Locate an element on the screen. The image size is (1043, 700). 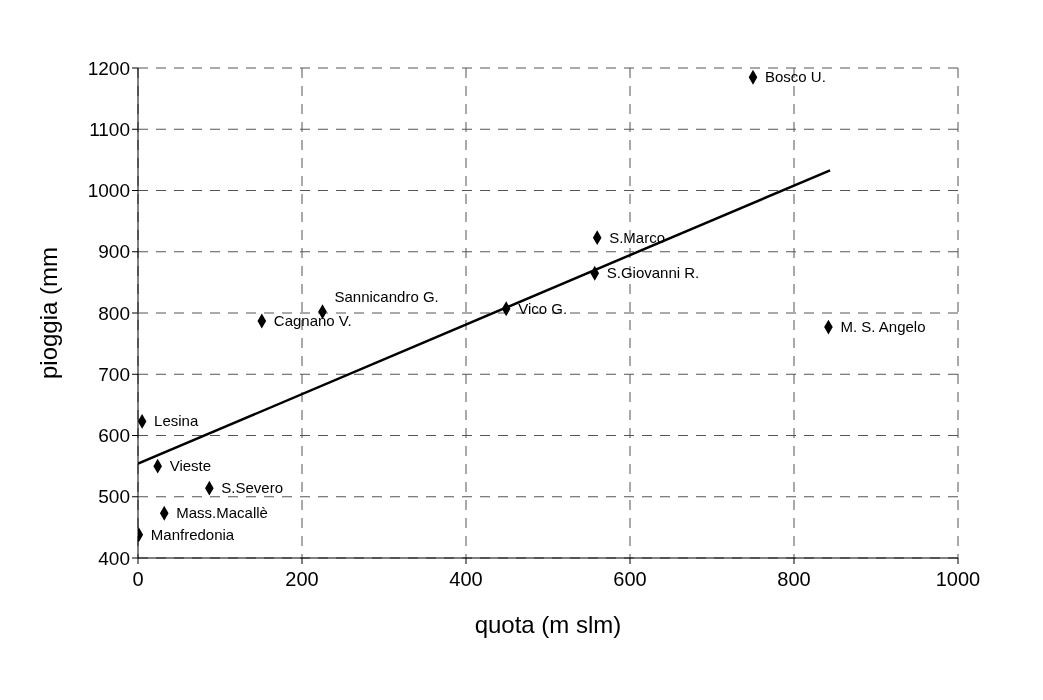
annotation: Vieste is located at coordinates (190, 466).